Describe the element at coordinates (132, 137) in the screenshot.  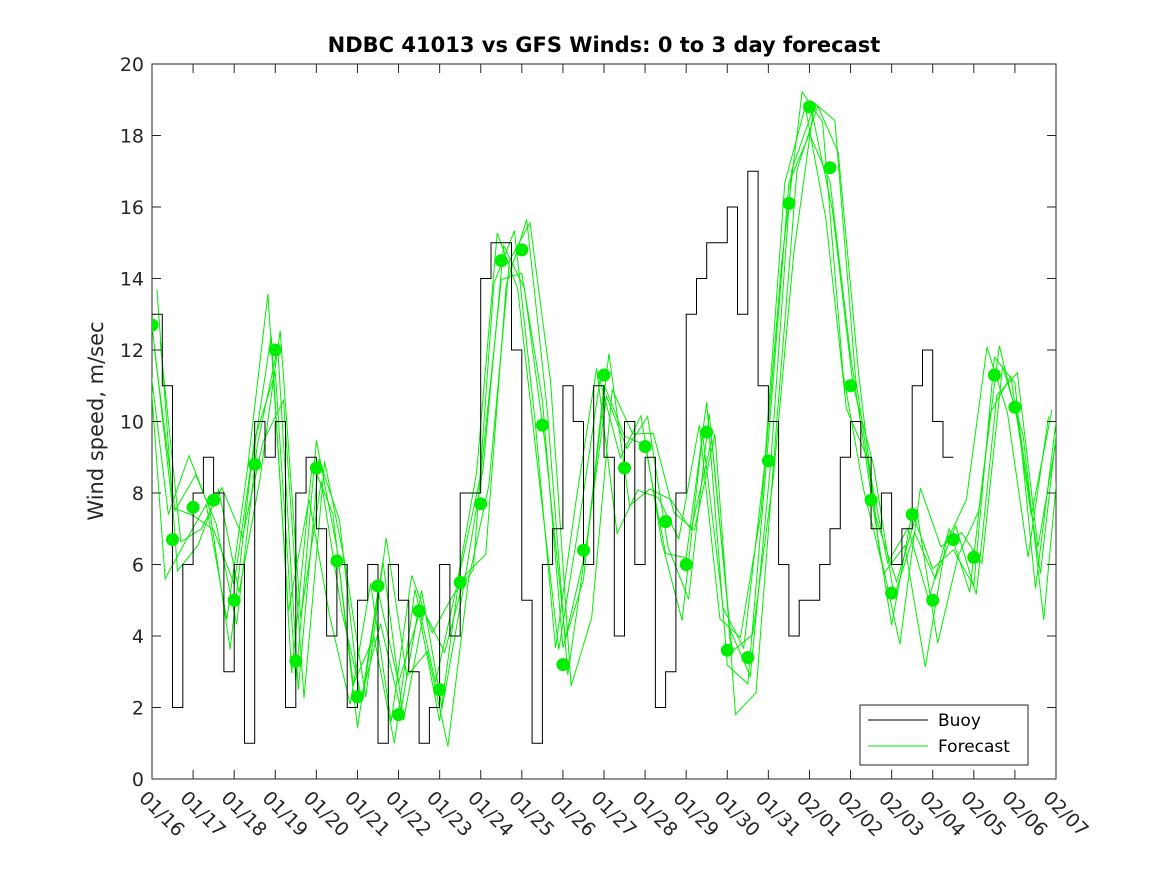
I see `y-tick-label: 18` at that location.